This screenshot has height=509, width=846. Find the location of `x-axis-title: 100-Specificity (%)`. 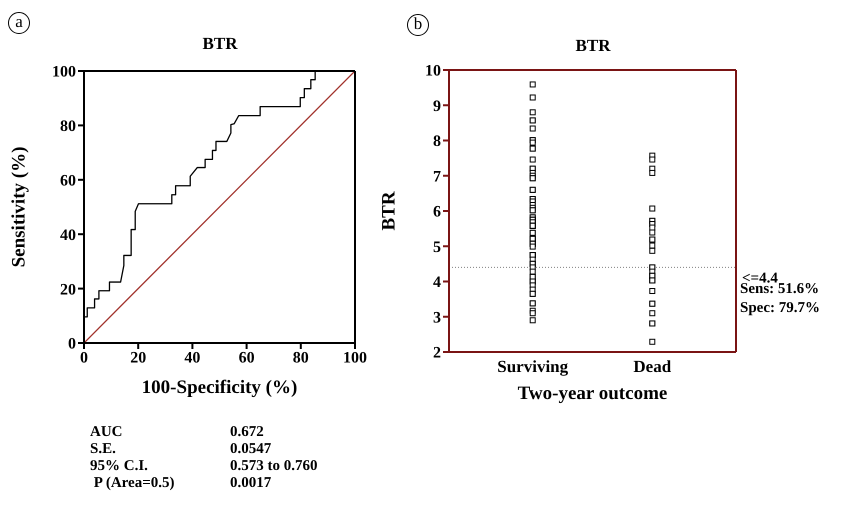

x-axis-title: 100-Specificity (%) is located at coordinates (220, 387).